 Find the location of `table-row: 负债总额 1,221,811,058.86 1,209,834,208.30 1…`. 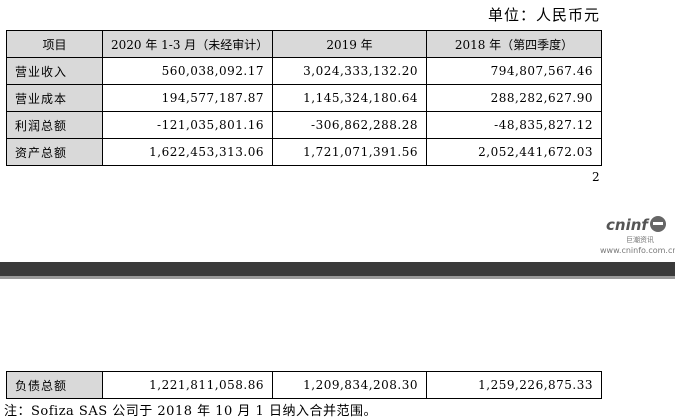

table-row: 负债总额 1,221,811,058.86 1,209,834,208.30 1… is located at coordinates (304, 385).